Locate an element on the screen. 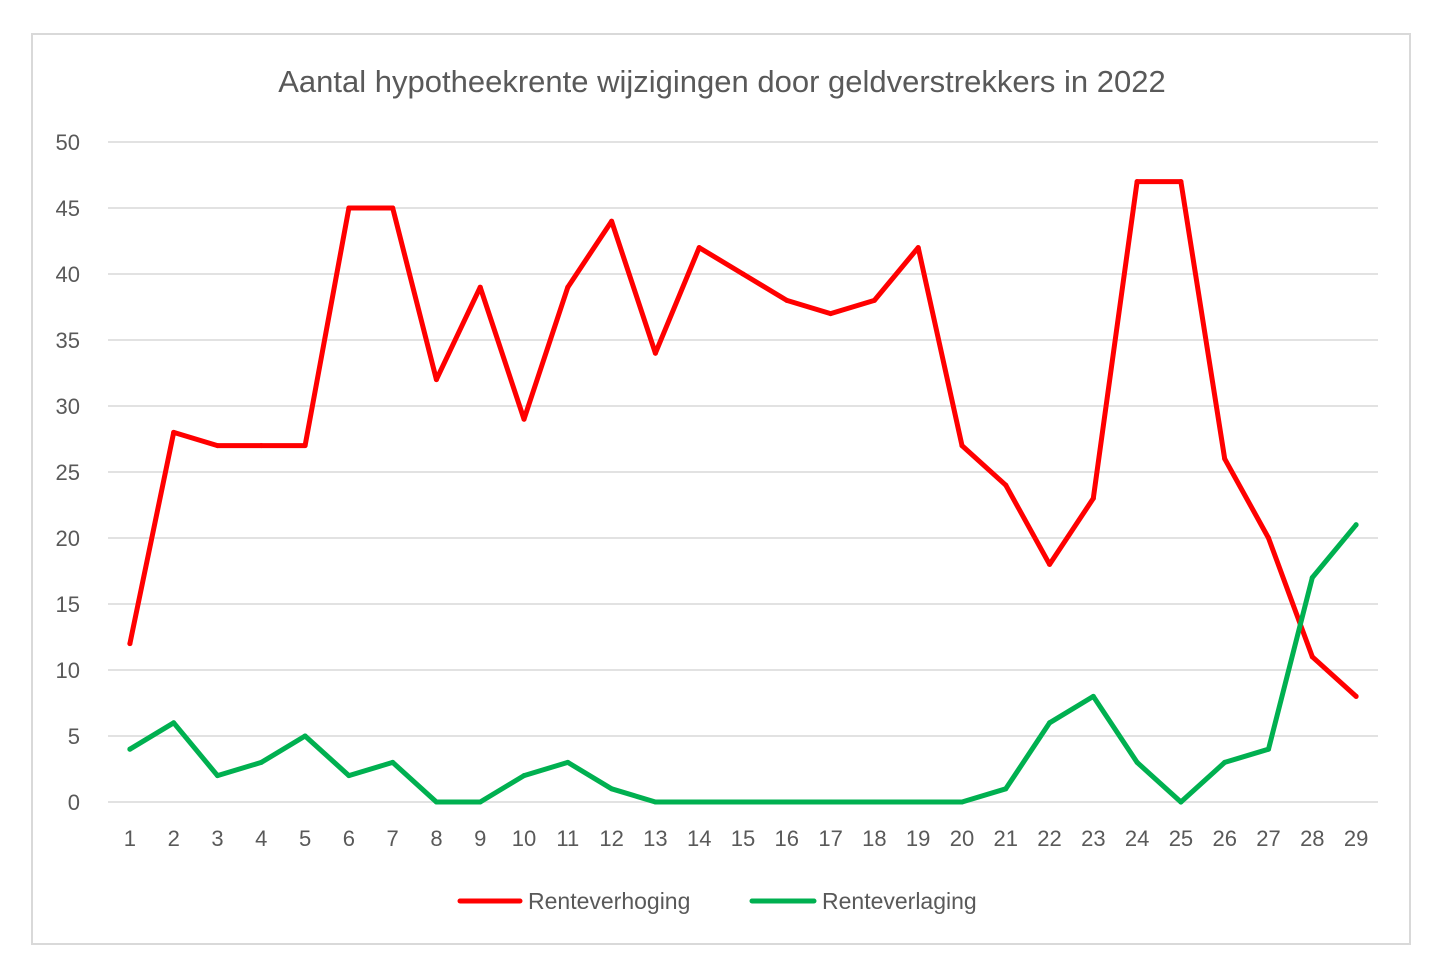 This screenshot has height=973, width=1440. legend-item-renteverhoging: Renteverhoging is located at coordinates (573, 901).